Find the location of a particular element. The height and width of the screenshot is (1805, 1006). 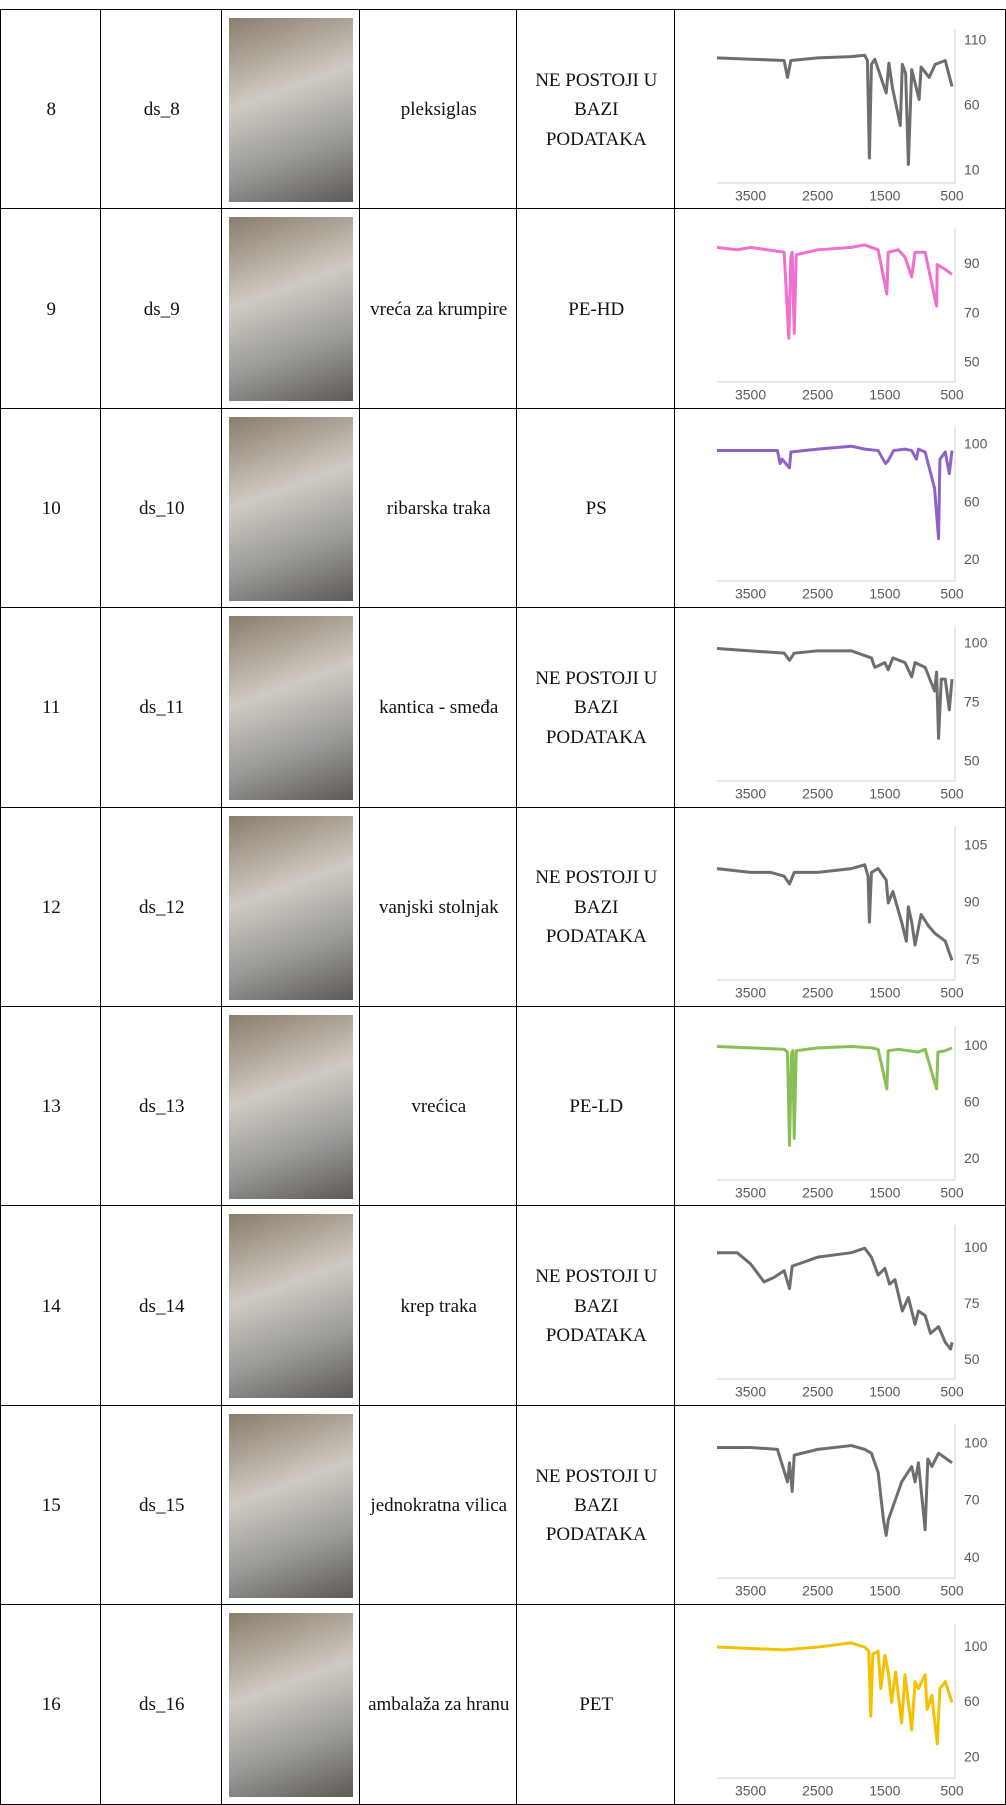

spectrum-chart: 3500 2500 1500 500 75 90 105 is located at coordinates (851, 913).